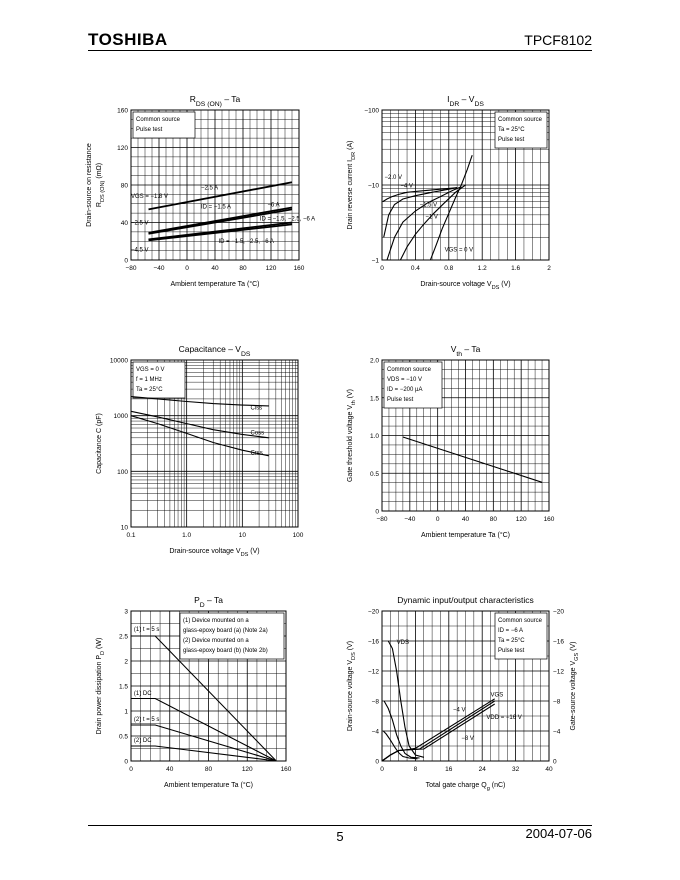 This screenshot has height=880, width=680. What do you see at coordinates (404, 390) in the screenshot?
I see `legend-entry: ID = −200 µA` at bounding box center [404, 390].